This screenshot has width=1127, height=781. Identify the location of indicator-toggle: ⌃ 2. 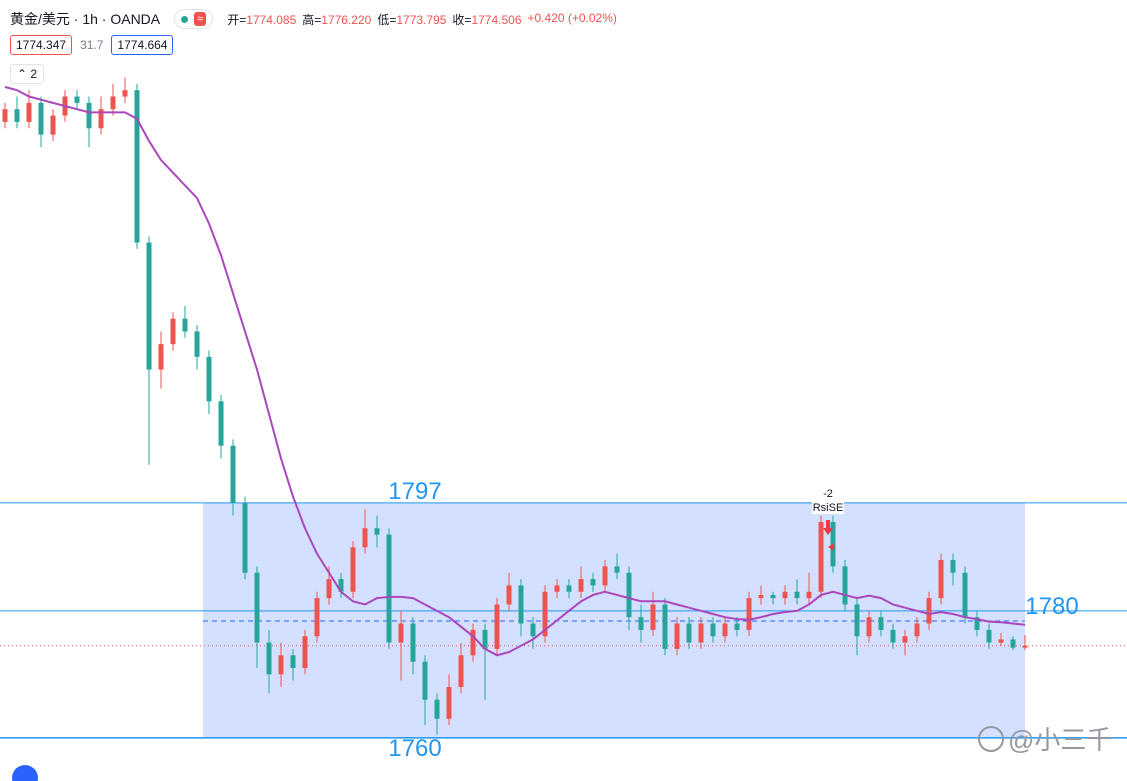
(27, 74).